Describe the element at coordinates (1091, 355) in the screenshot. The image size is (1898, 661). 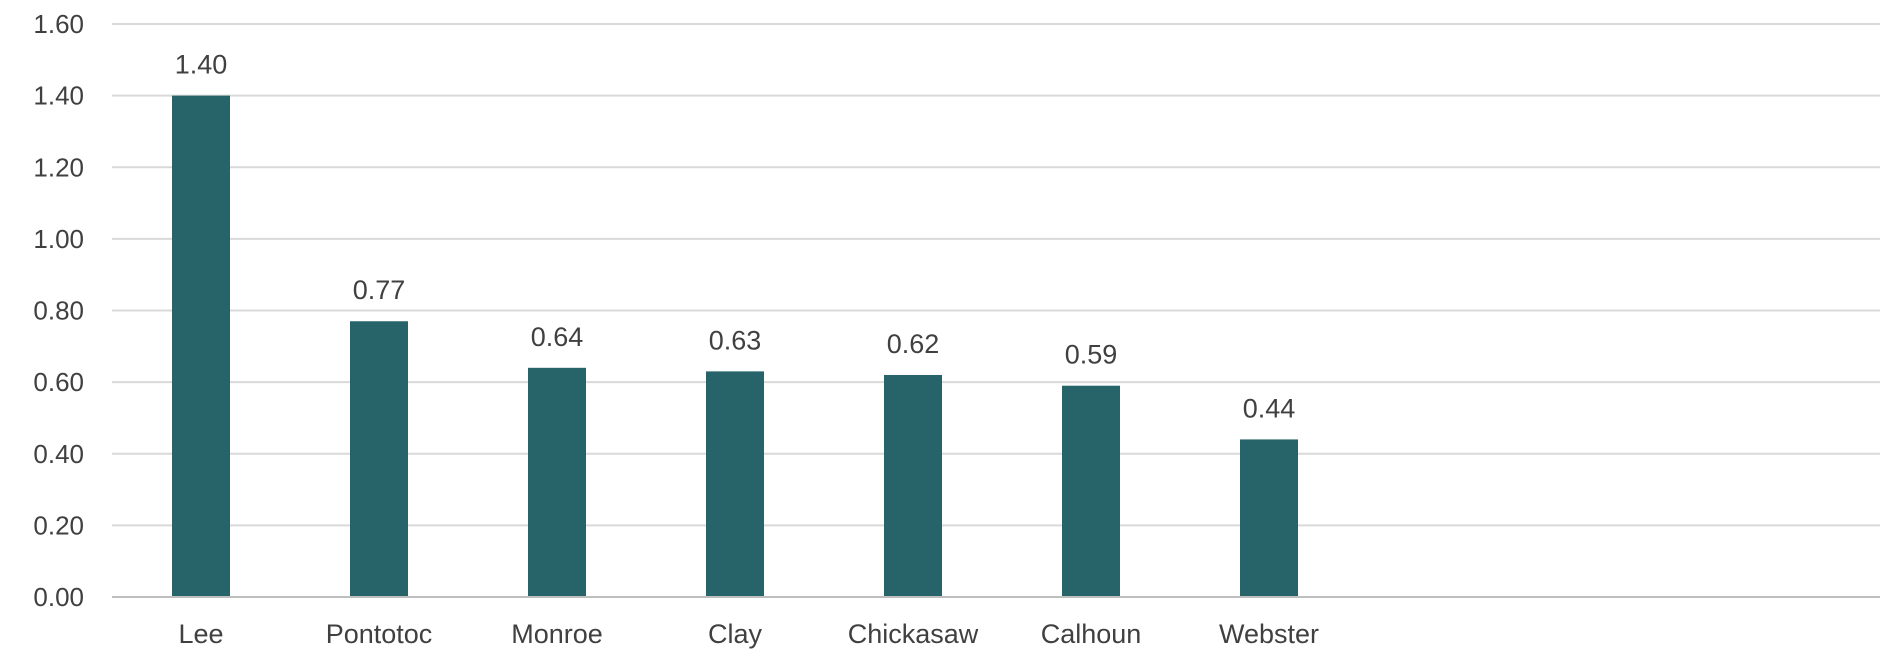
I see `data-label: 0.59` at that location.